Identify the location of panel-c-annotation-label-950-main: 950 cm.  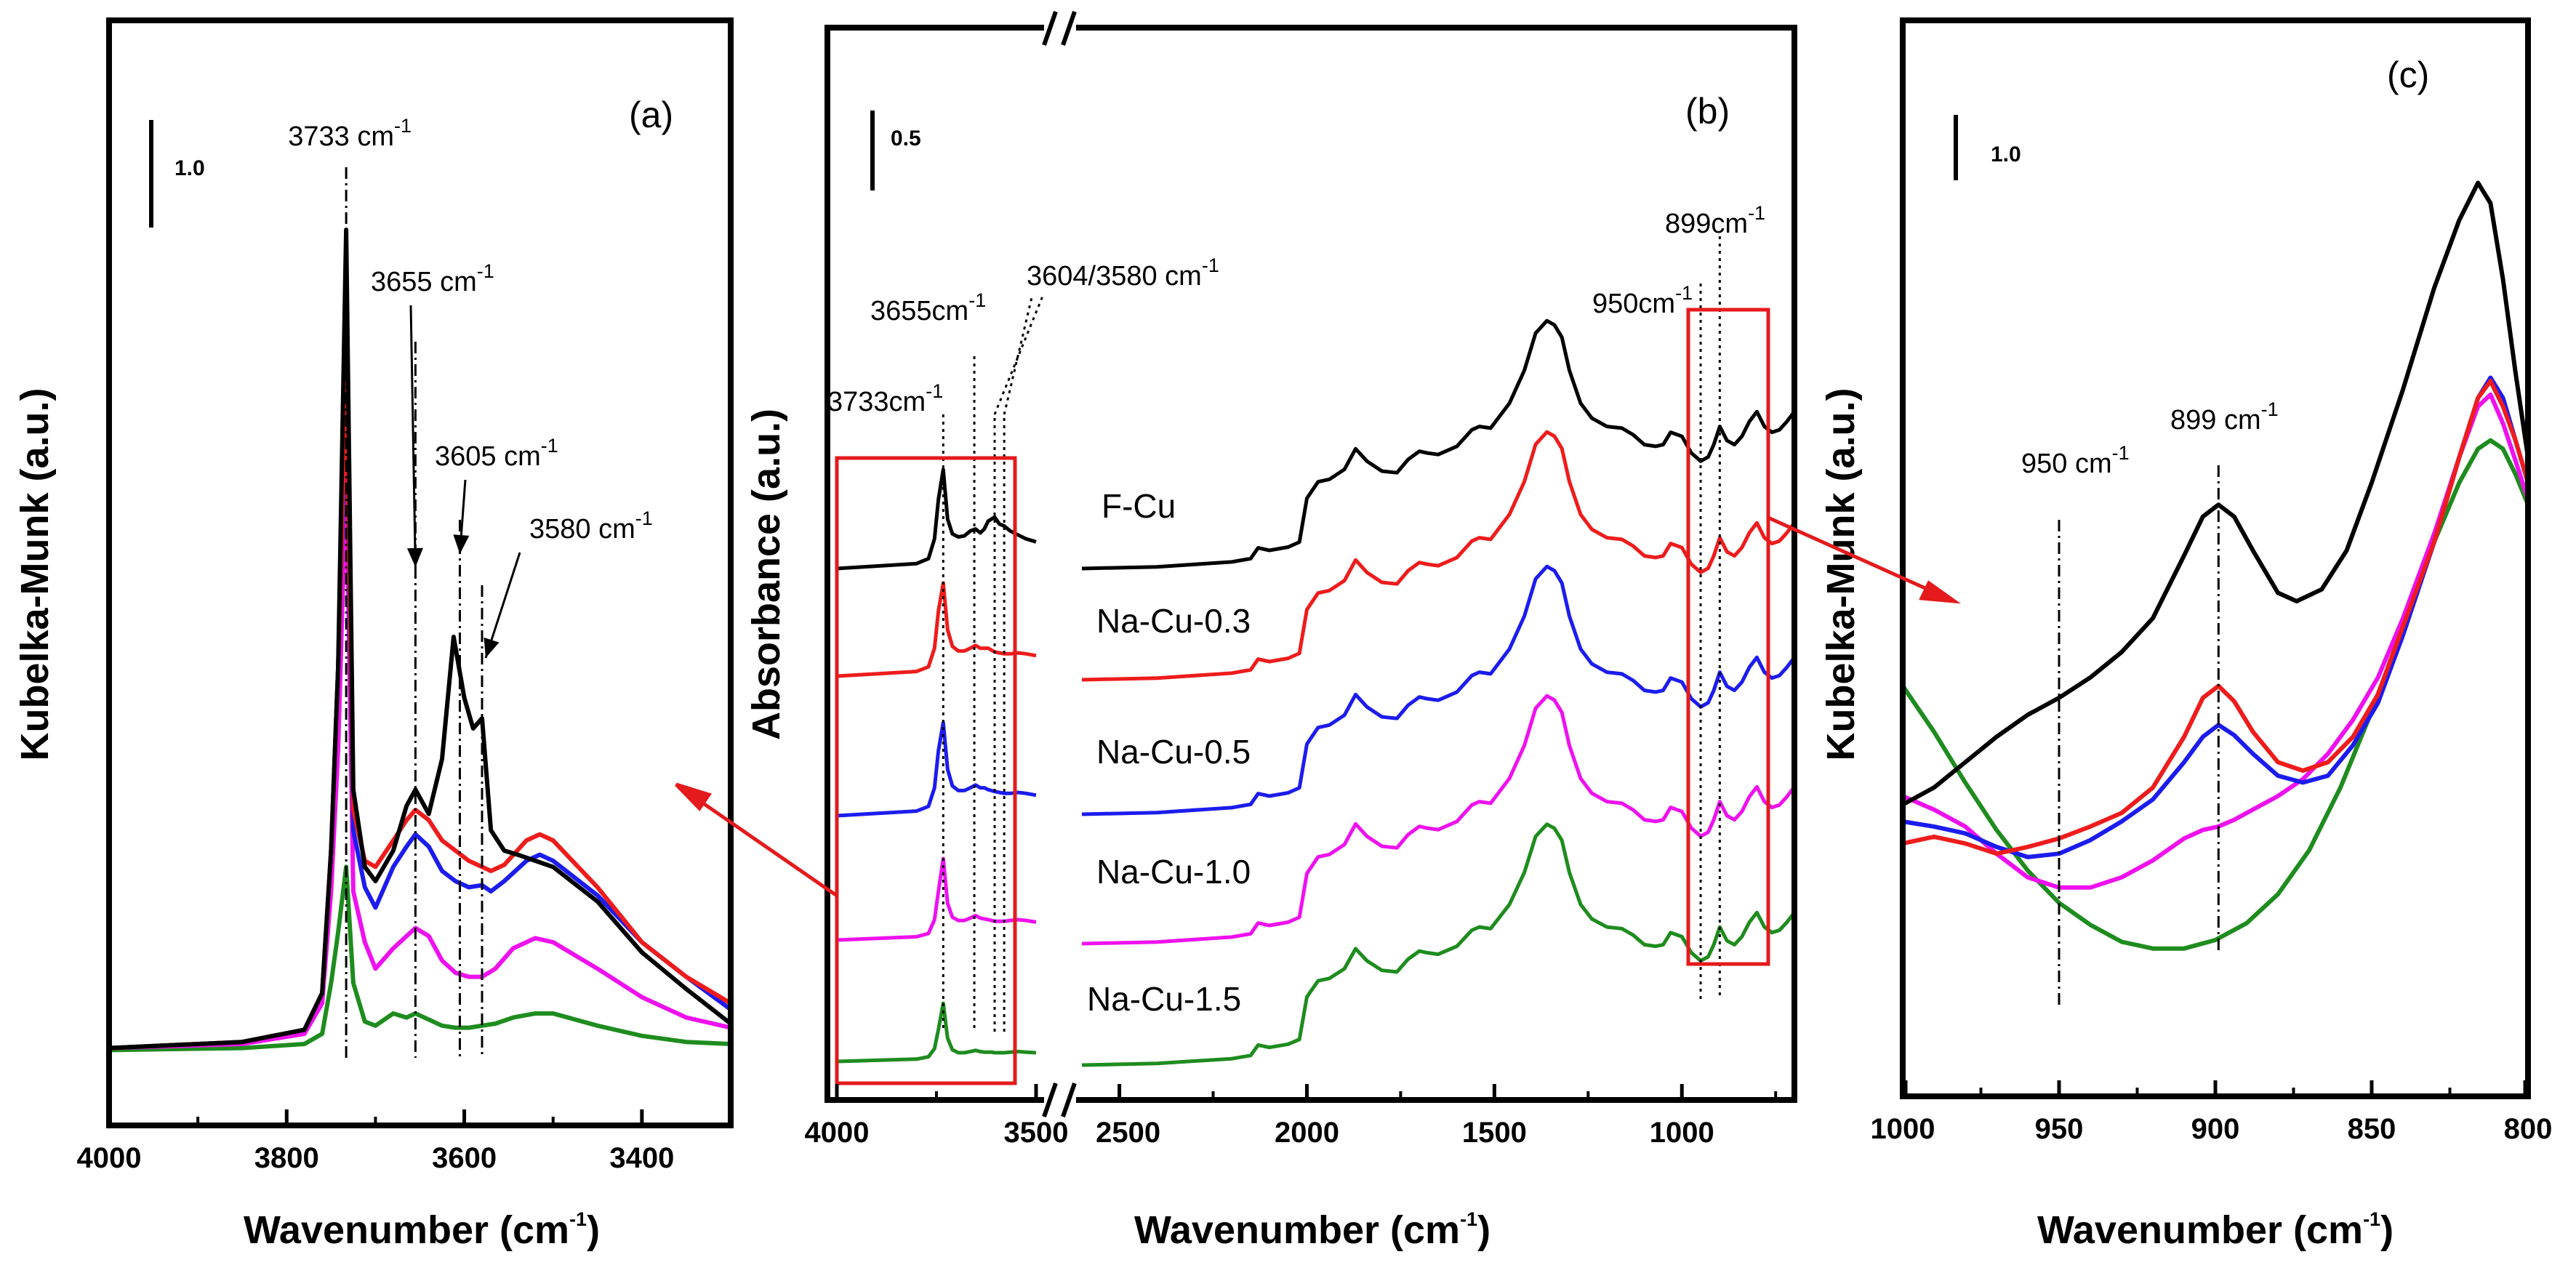
(2066, 464).